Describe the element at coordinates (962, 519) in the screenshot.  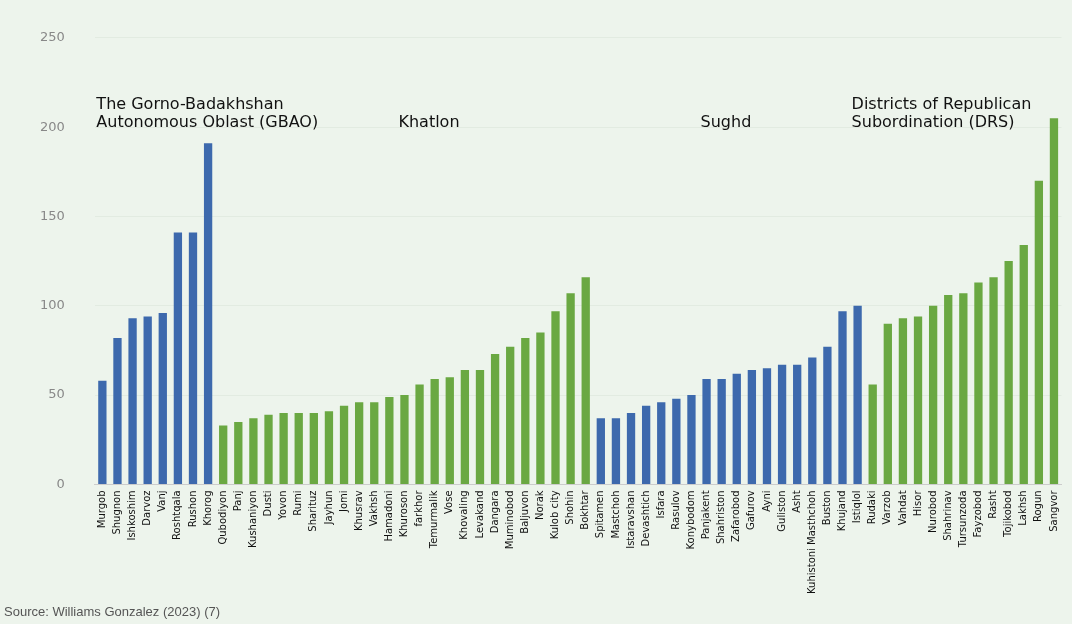
I see `x-tick-label: Tursunzoda` at that location.